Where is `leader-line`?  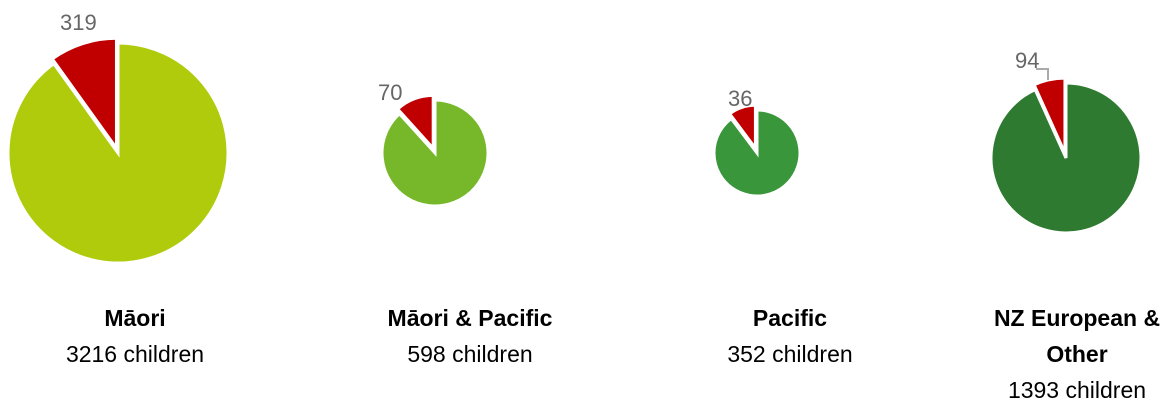
leader-line is located at coordinates (1042, 74).